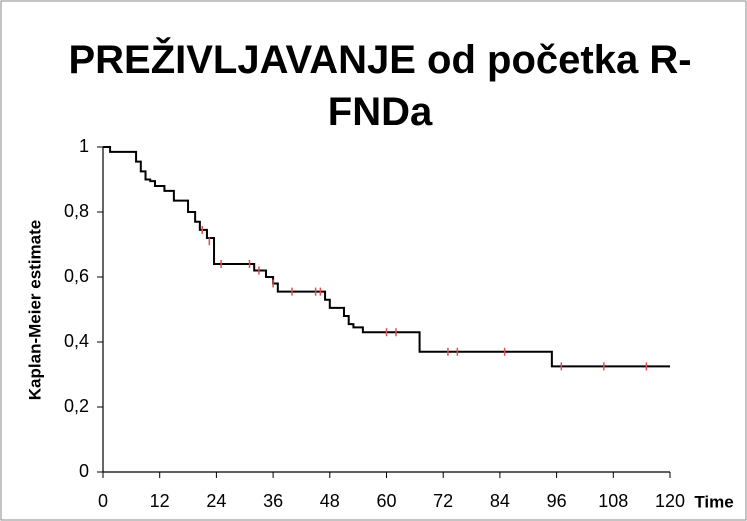 The height and width of the screenshot is (521, 747). I want to click on x-tick-label: 60, so click(386, 501).